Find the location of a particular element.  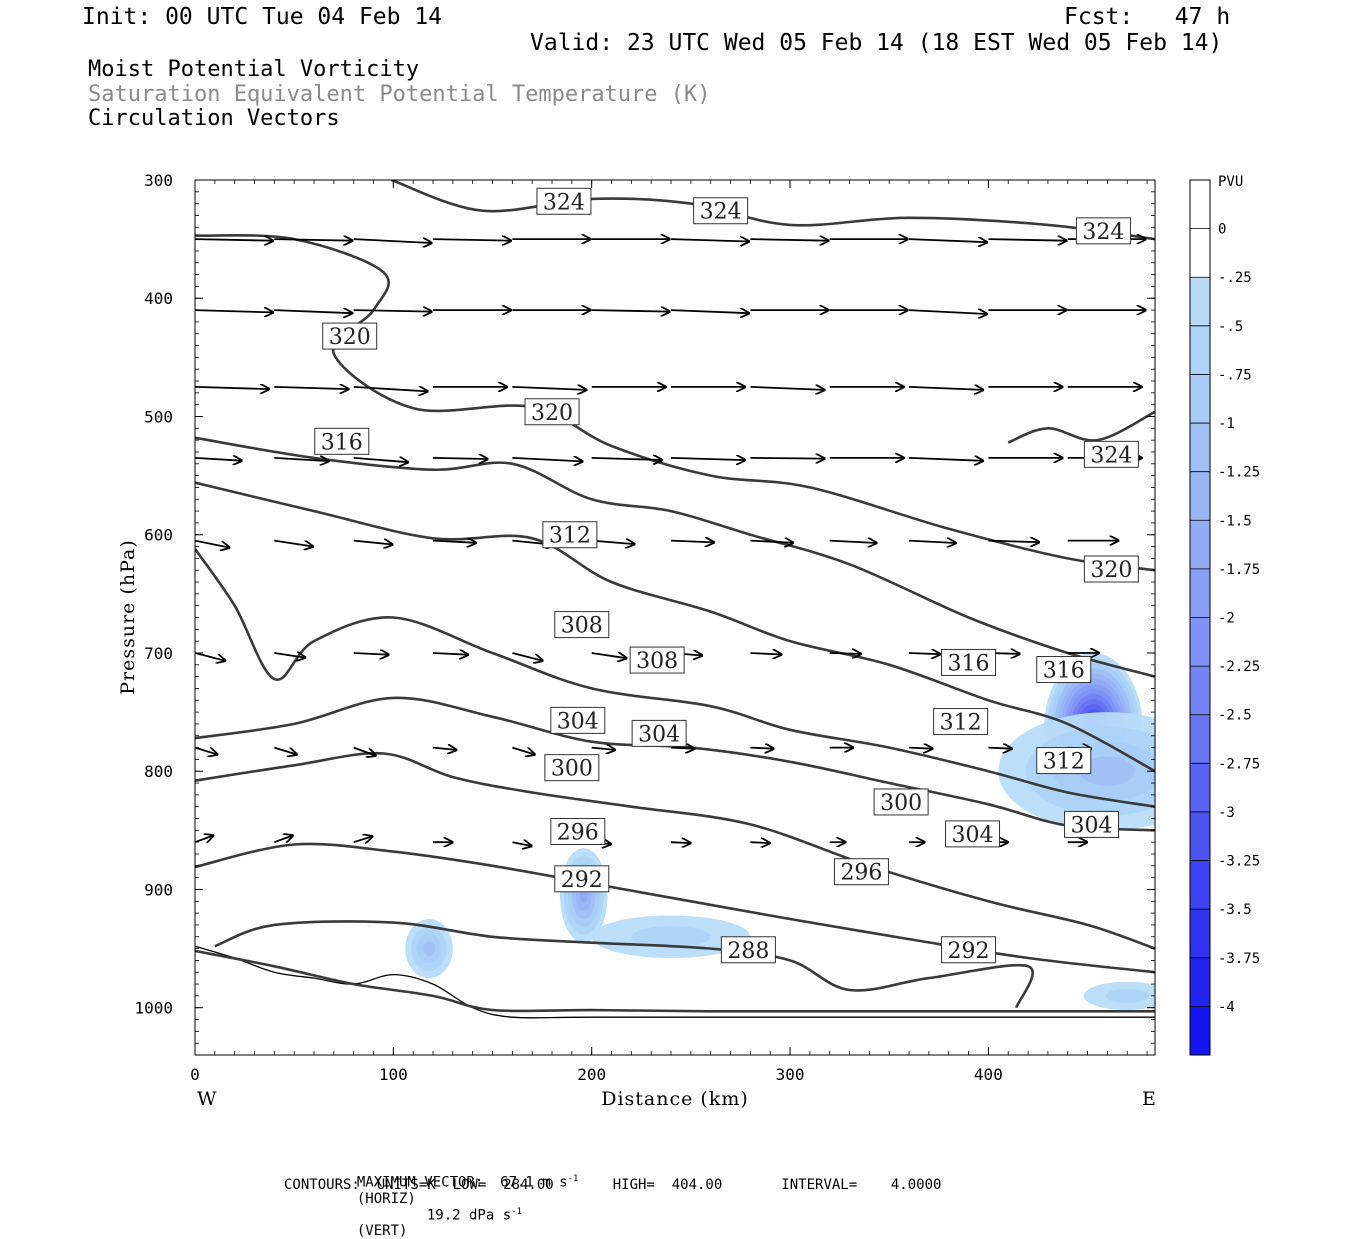

contour-label-300: 300 is located at coordinates (572, 768).